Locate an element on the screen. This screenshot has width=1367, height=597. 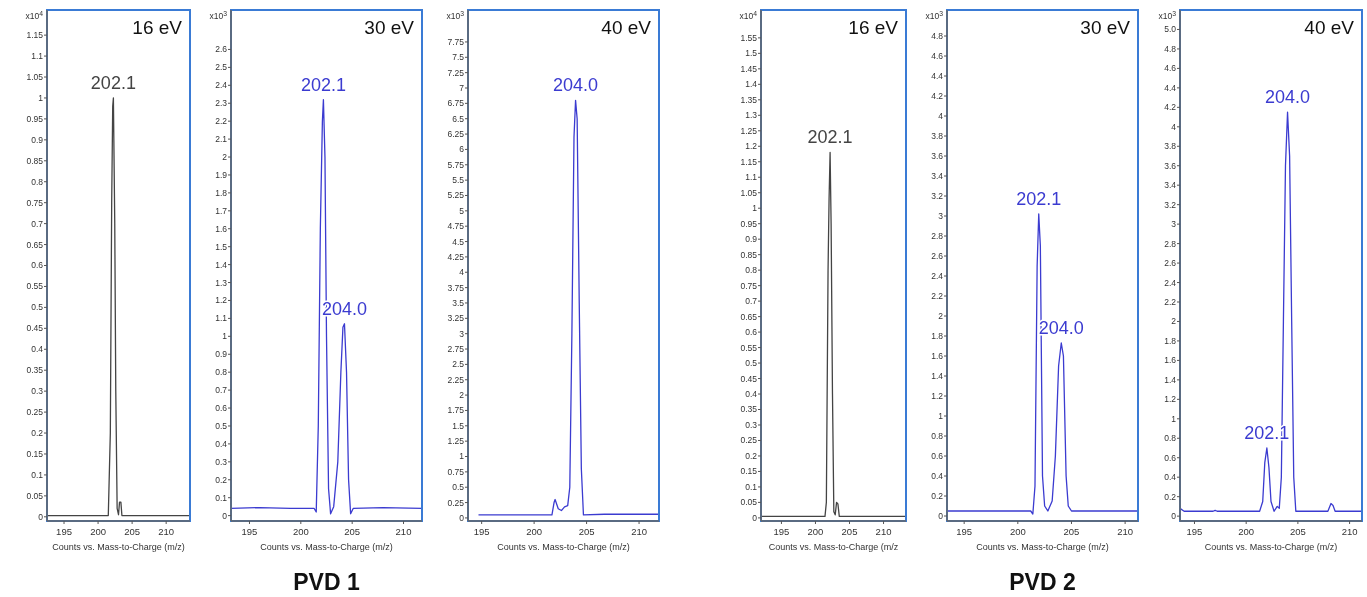
annotation: 204.0 is located at coordinates (1288, 97).